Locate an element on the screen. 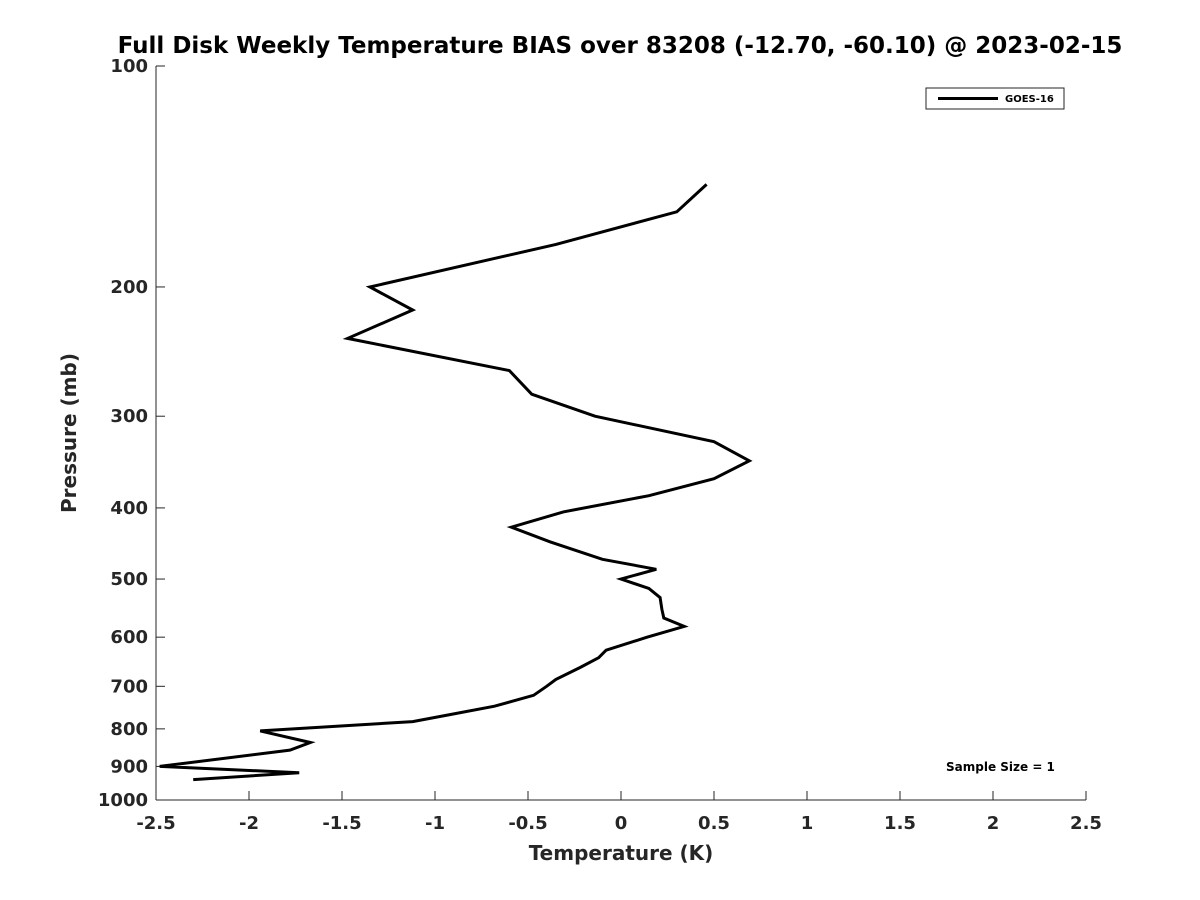  y-ticks: 100 200 300 400 500 600 700 800 900 1000 is located at coordinates (131, 433).